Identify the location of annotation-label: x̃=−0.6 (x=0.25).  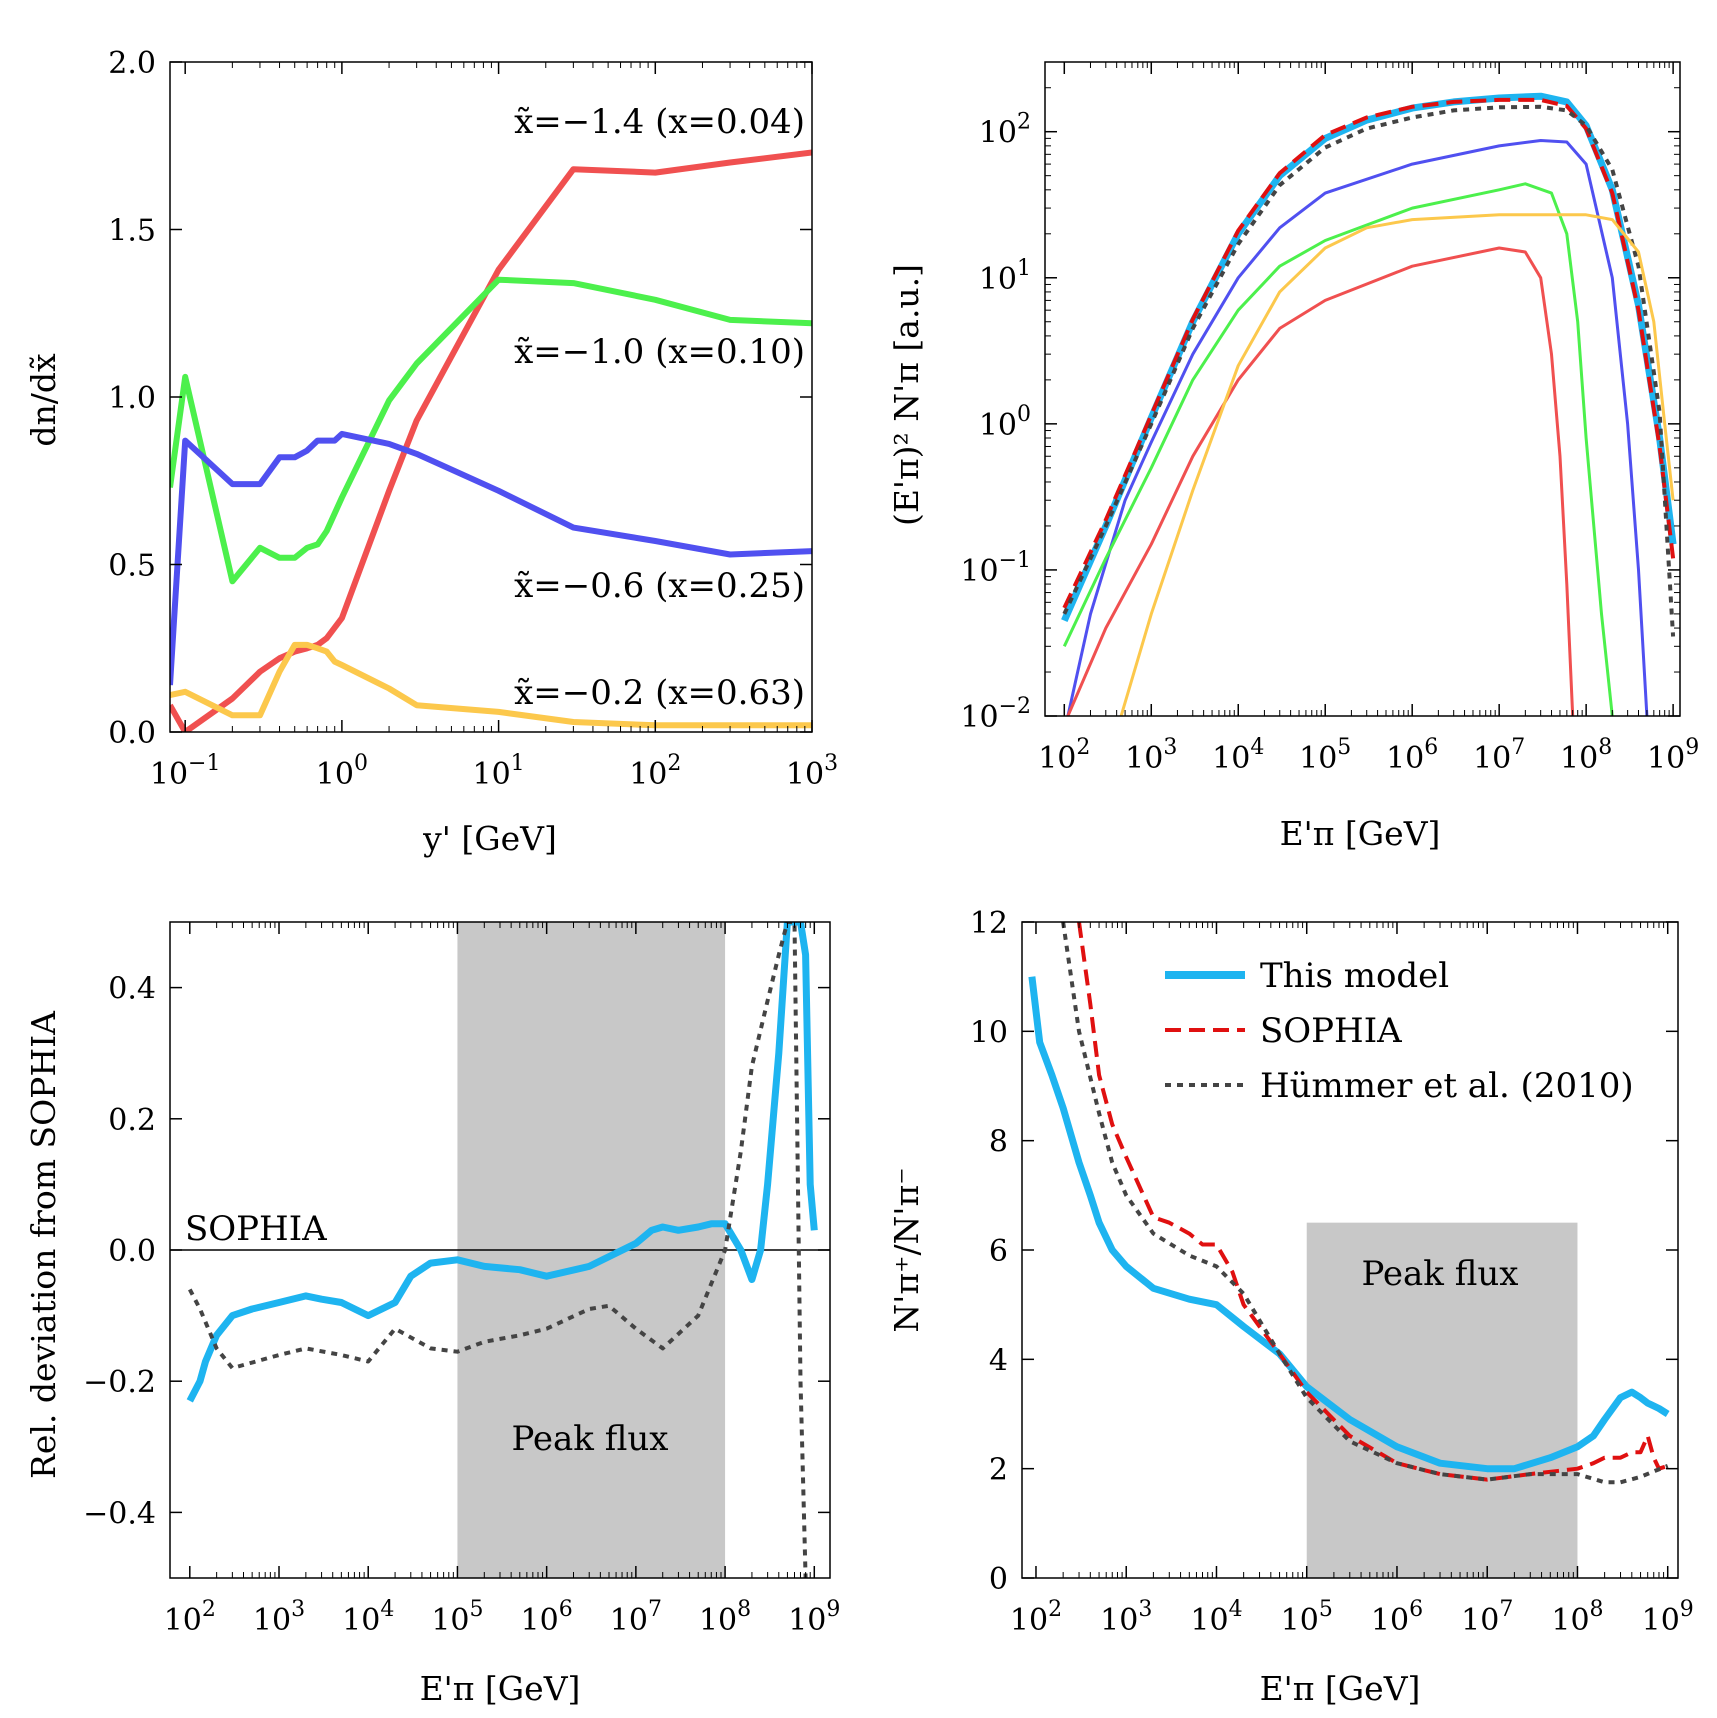
(659, 586).